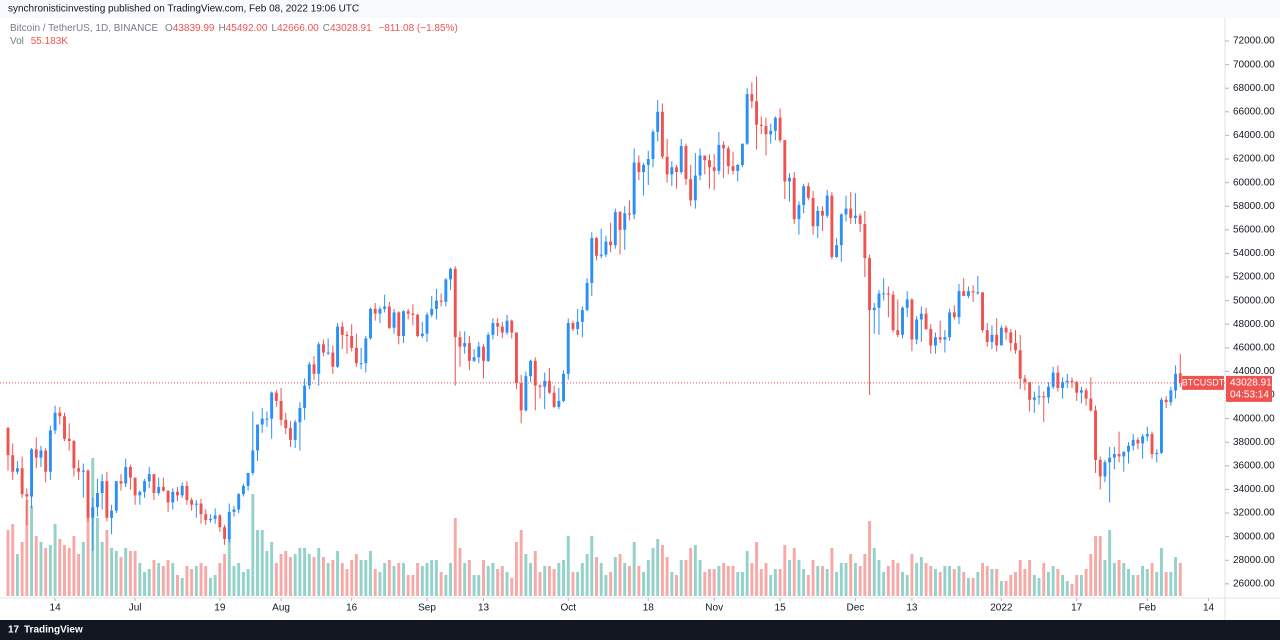  Describe the element at coordinates (84, 28) in the screenshot. I see `symbol-title: Bitcoin / TetherUS, 1D, BINANCE` at that location.